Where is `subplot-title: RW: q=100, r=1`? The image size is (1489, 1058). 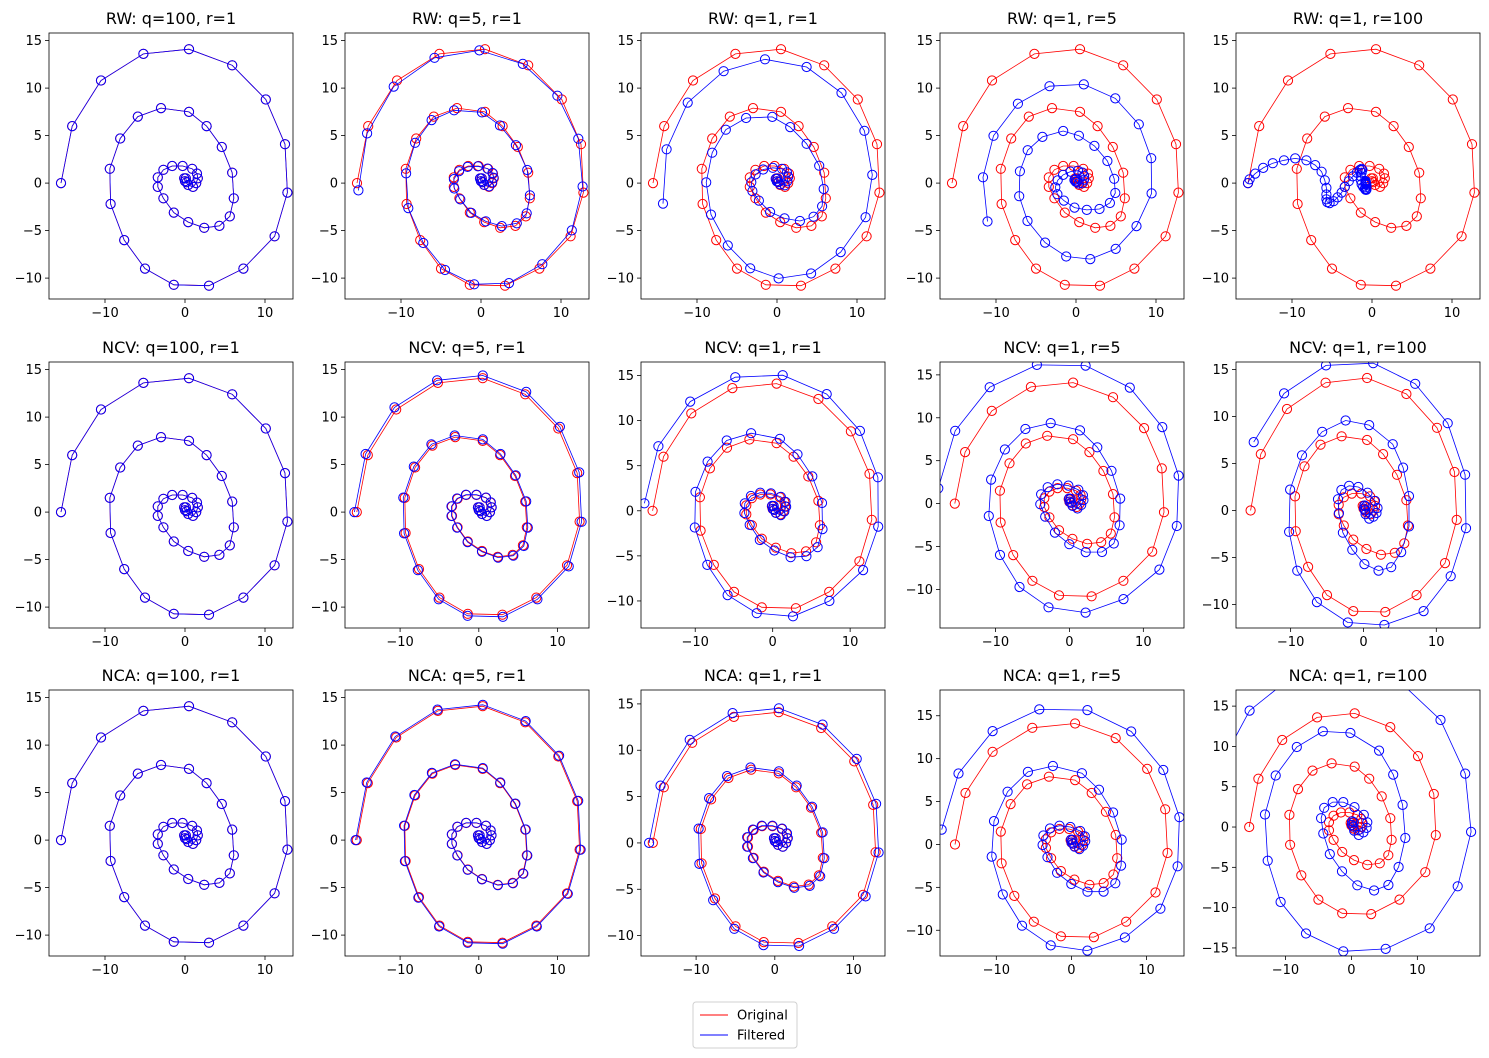
subplot-title: RW: q=100, r=1 is located at coordinates (171, 18).